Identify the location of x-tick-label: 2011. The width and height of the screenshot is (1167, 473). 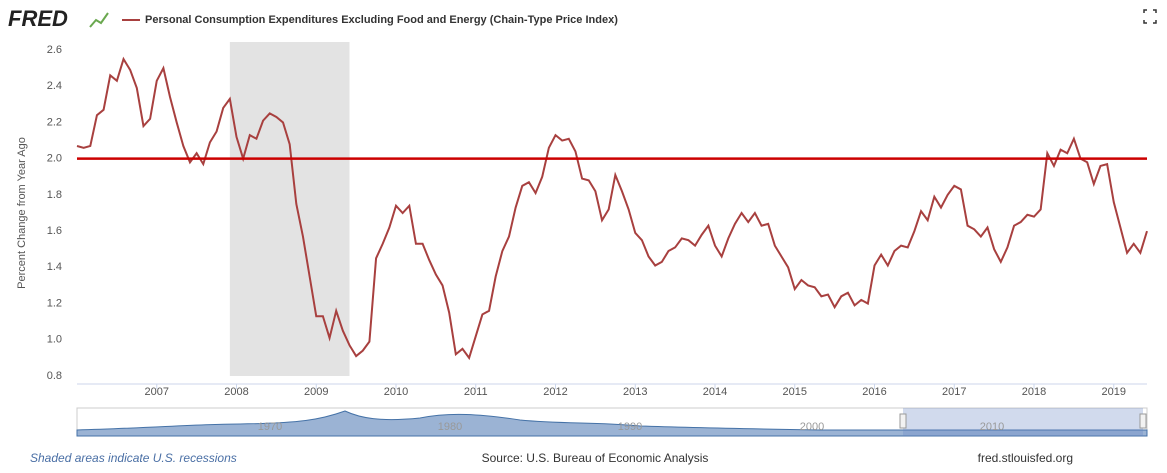
(476, 392).